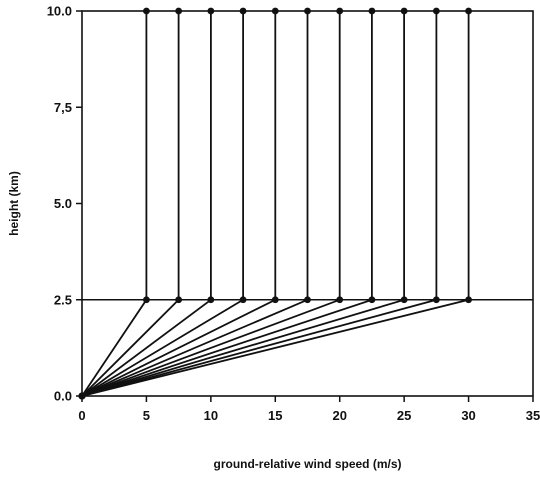  Describe the element at coordinates (211, 415) in the screenshot. I see `x-tick-label: 10` at that location.